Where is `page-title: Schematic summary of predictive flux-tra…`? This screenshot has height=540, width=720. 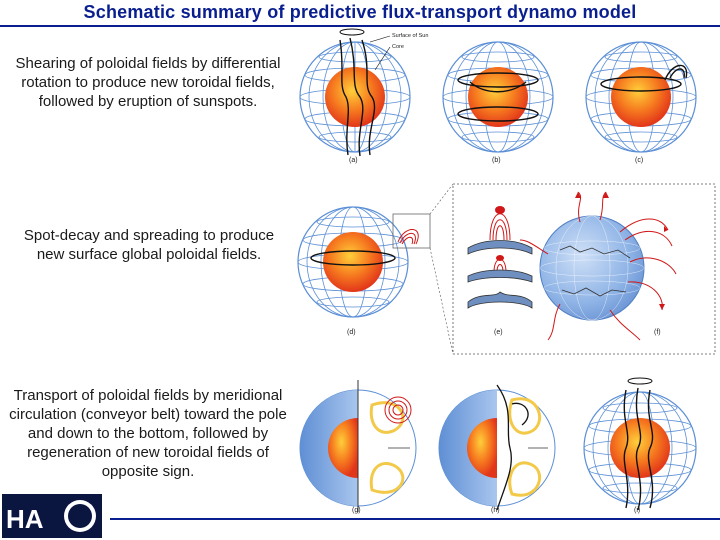
page-title: Schematic summary of predictive flux-tra… is located at coordinates (360, 12).